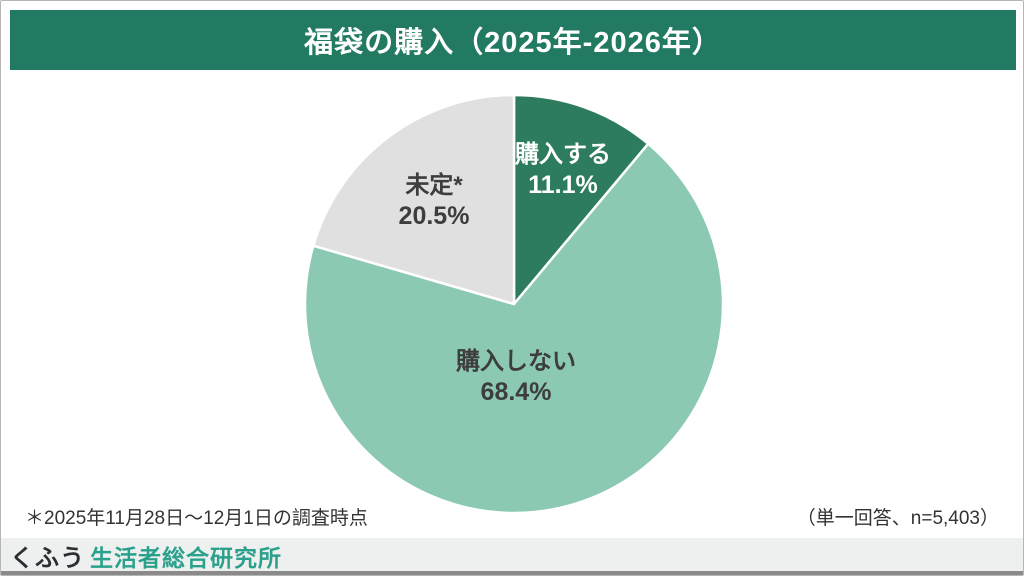  I want to click on slice-label-undecided: 未定* 20.5%, so click(434, 201).